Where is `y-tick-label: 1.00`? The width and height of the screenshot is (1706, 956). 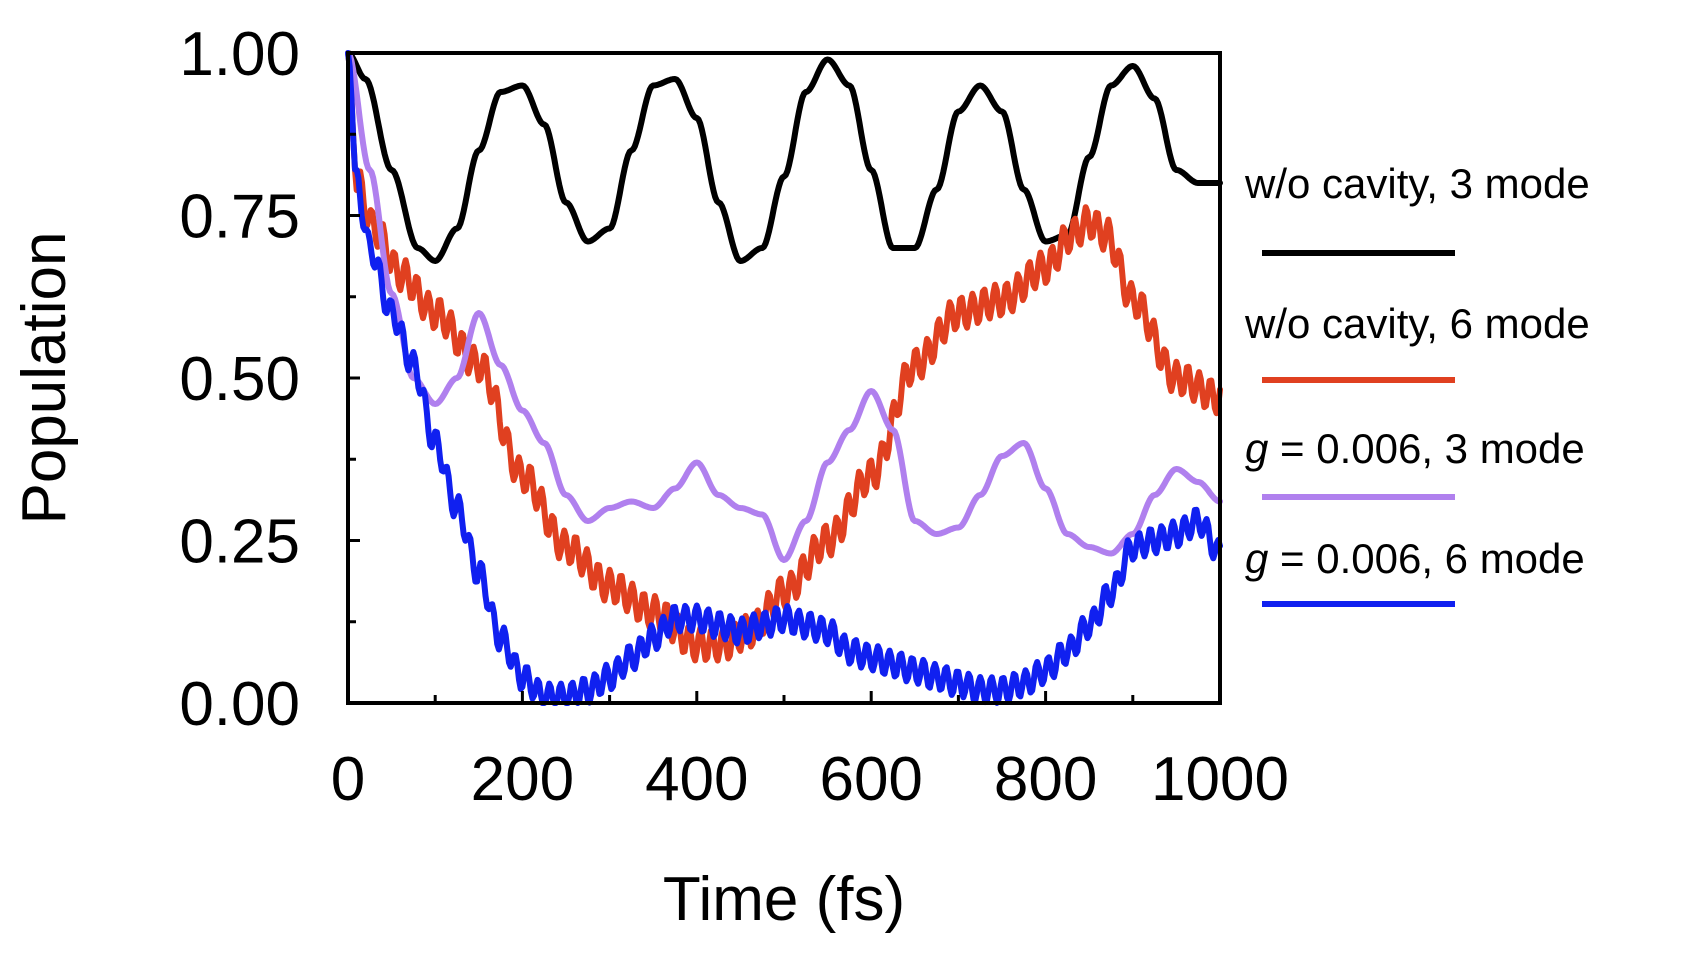
y-tick-label: 1.00 is located at coordinates (239, 54).